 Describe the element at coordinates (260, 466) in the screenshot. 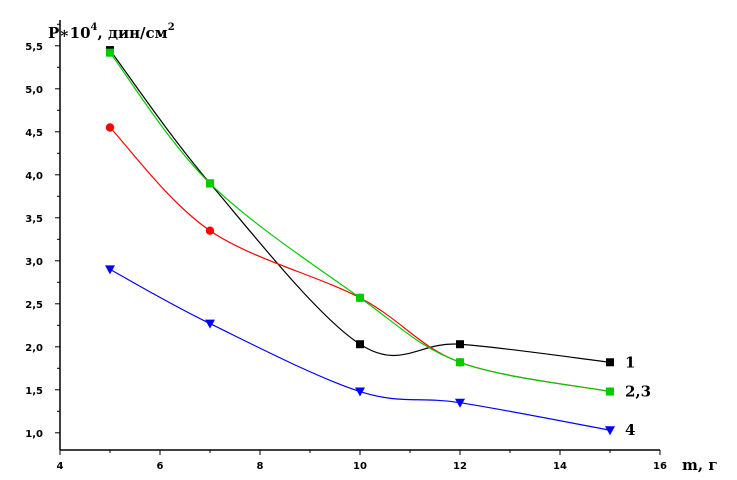

I see `x-tick-label: 8` at that location.